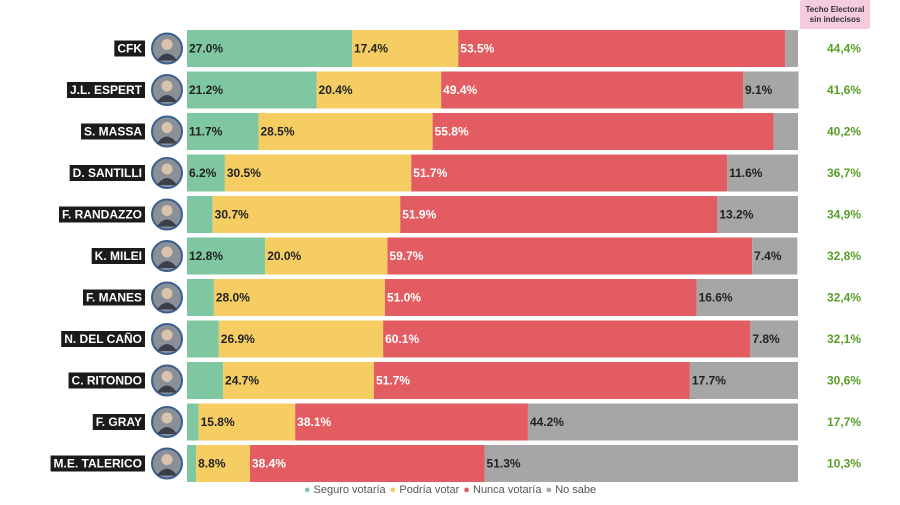 The image size is (900, 505). I want to click on data-label: 11.7%, so click(206, 132).